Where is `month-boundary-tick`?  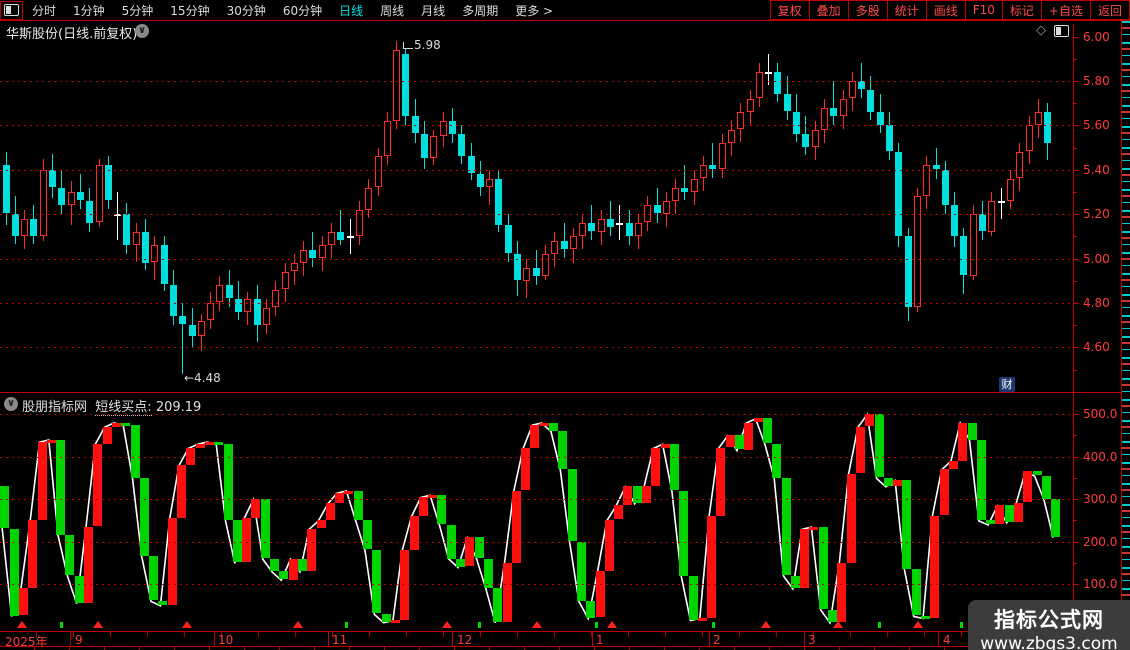 month-boundary-tick is located at coordinates (214, 639).